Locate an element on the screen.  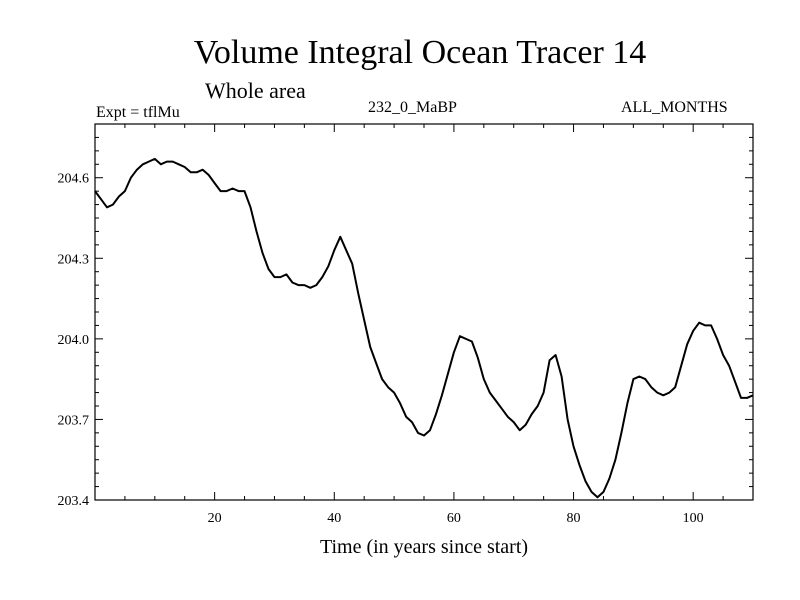
x-tick-label: 40 is located at coordinates (334, 518).